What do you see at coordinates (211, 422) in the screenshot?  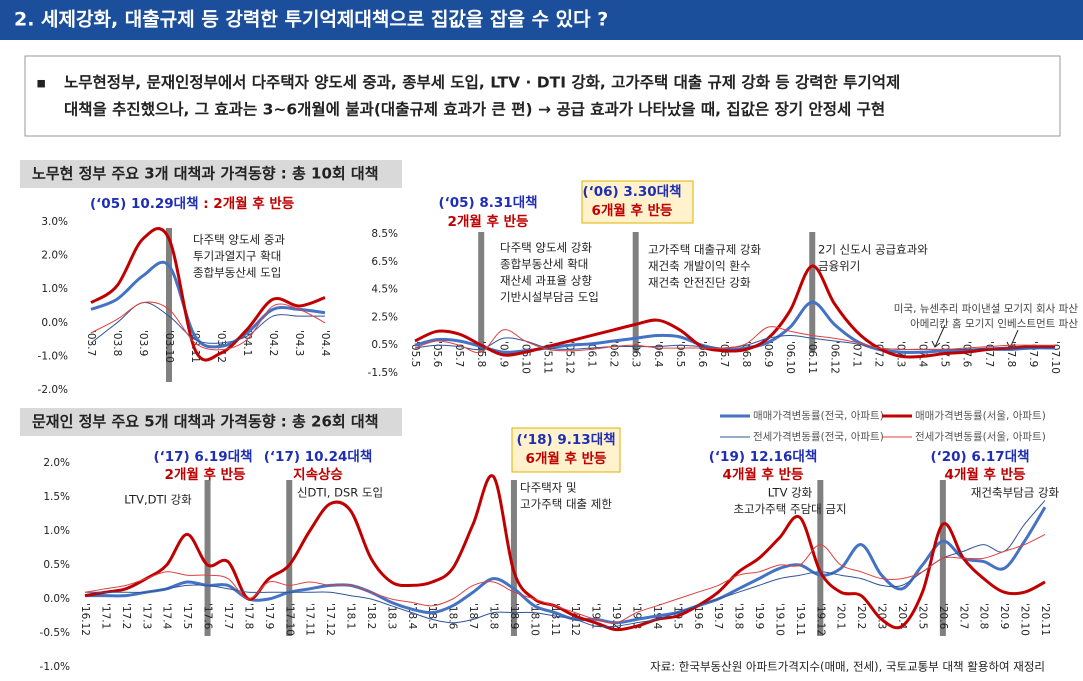 I see `section-label-box` at bounding box center [211, 422].